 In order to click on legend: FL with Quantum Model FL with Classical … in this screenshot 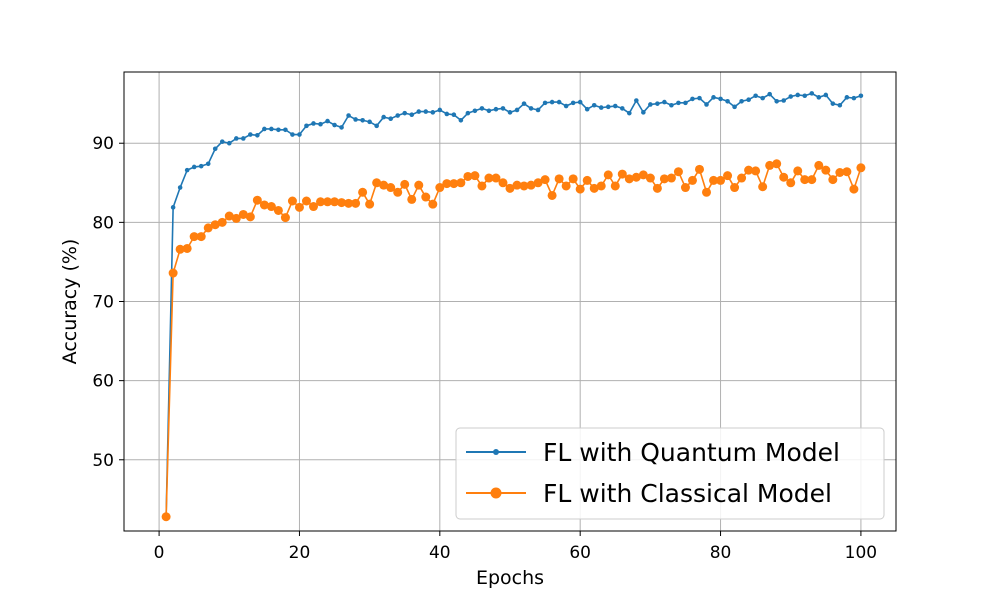, I will do `click(670, 473)`.